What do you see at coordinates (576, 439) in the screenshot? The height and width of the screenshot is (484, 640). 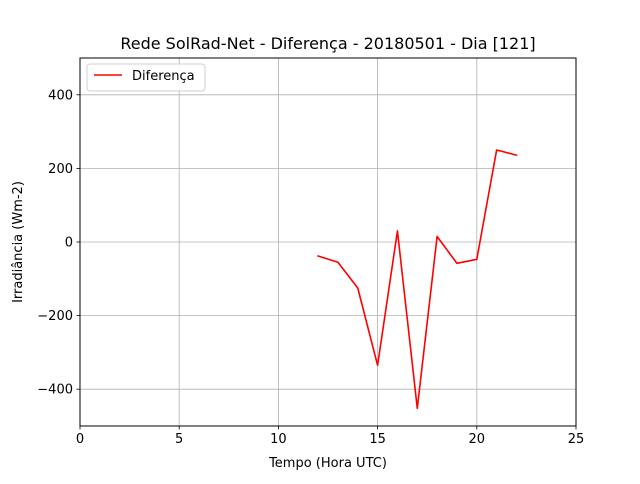 I see `x-tick-label: 25` at bounding box center [576, 439].